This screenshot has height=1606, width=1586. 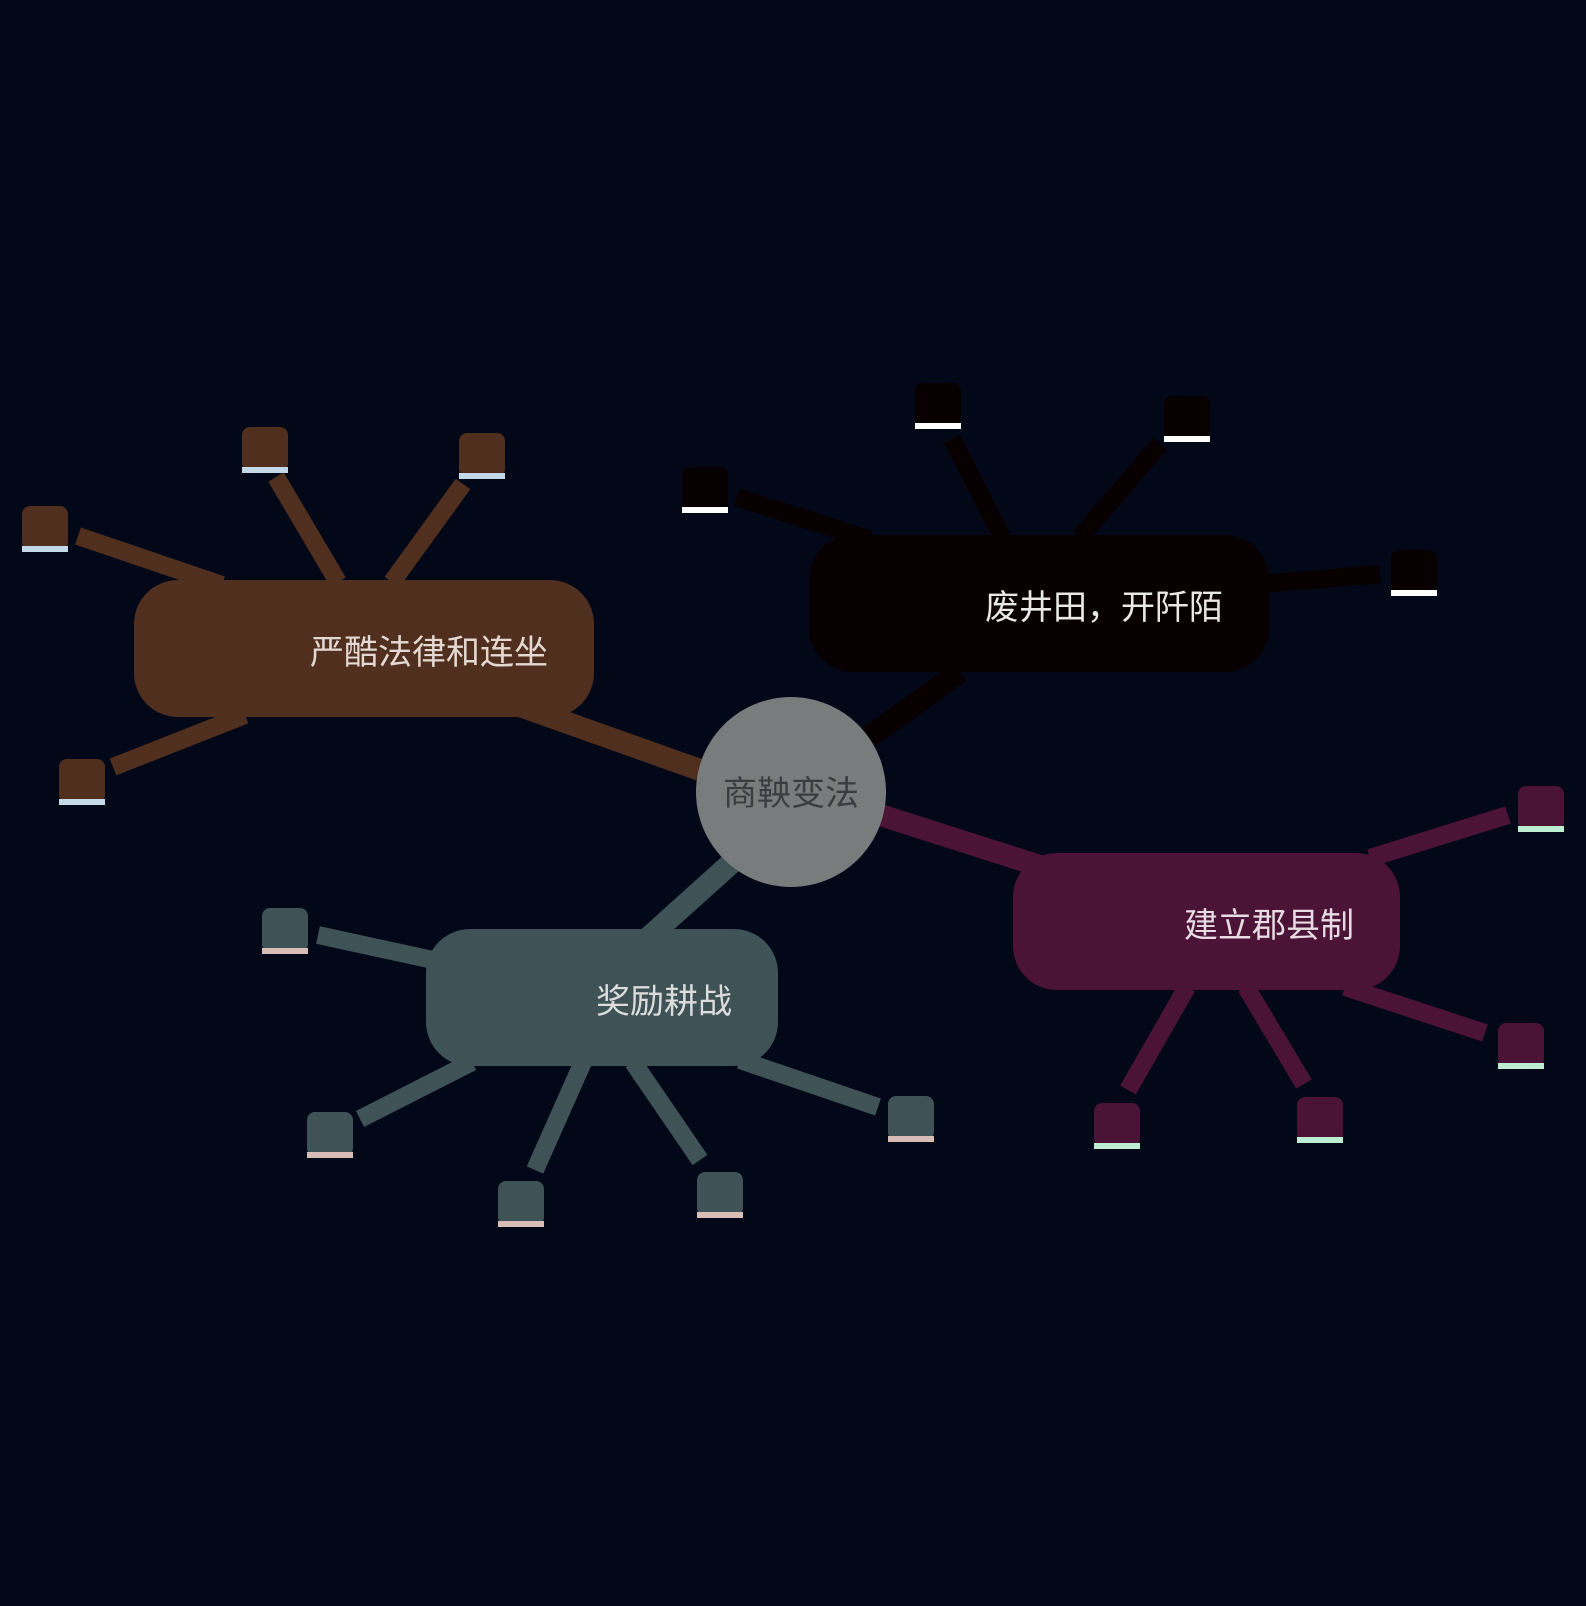 What do you see at coordinates (957, 839) in the screenshot?
I see `connector-county` at bounding box center [957, 839].